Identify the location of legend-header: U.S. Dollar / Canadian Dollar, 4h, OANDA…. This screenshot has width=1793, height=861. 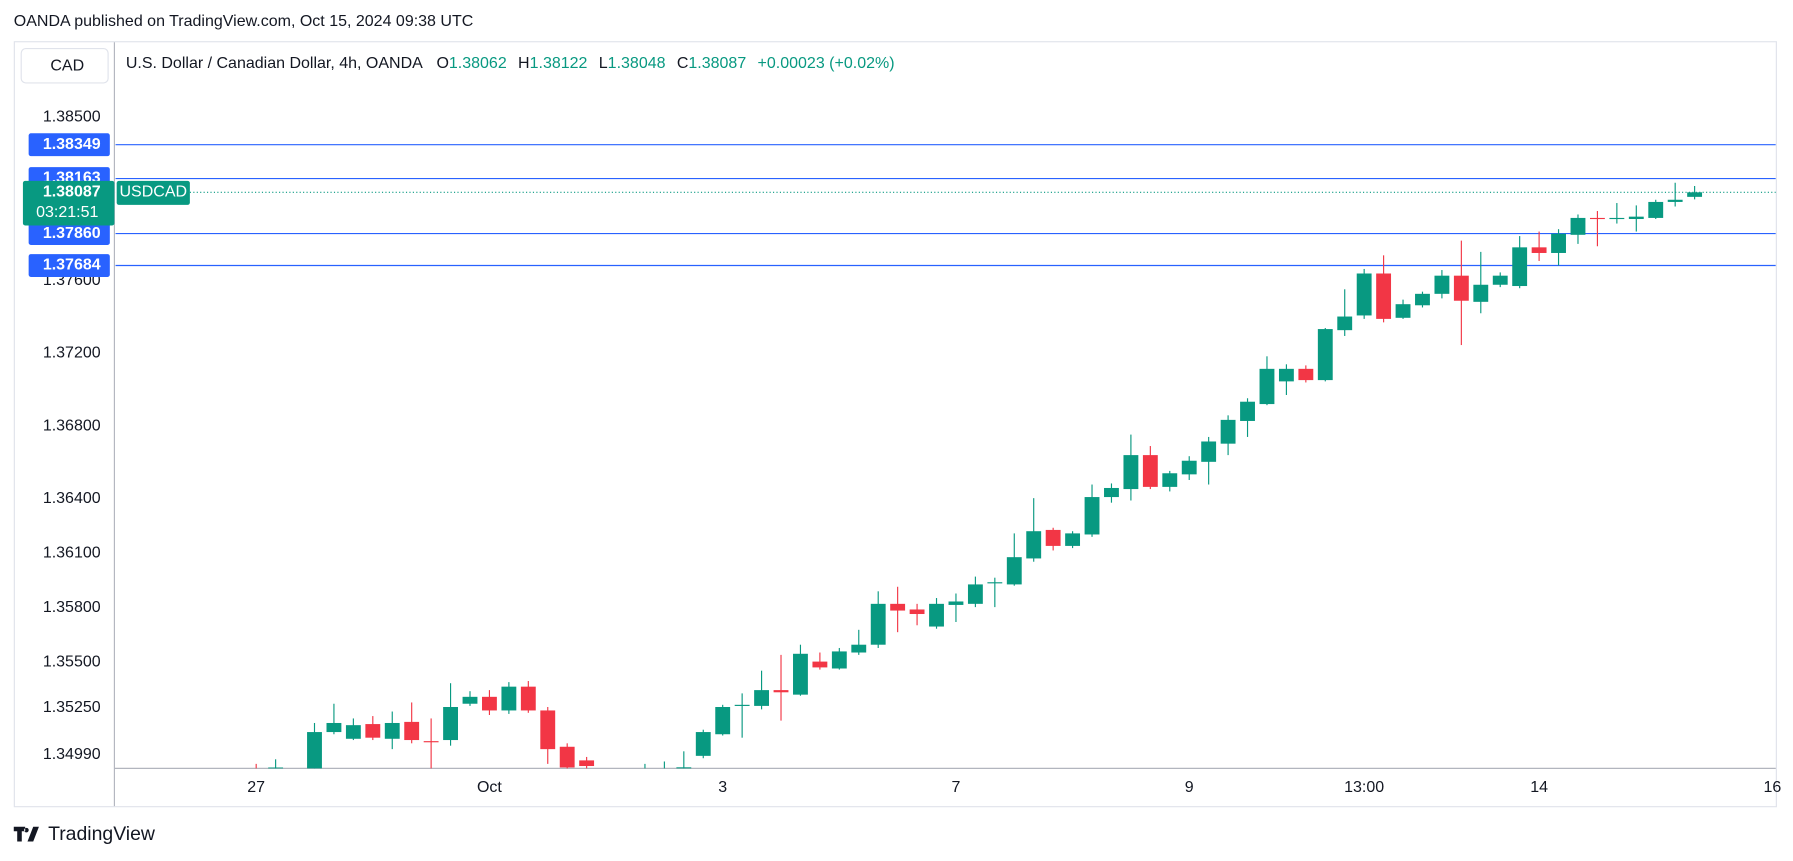
(510, 63).